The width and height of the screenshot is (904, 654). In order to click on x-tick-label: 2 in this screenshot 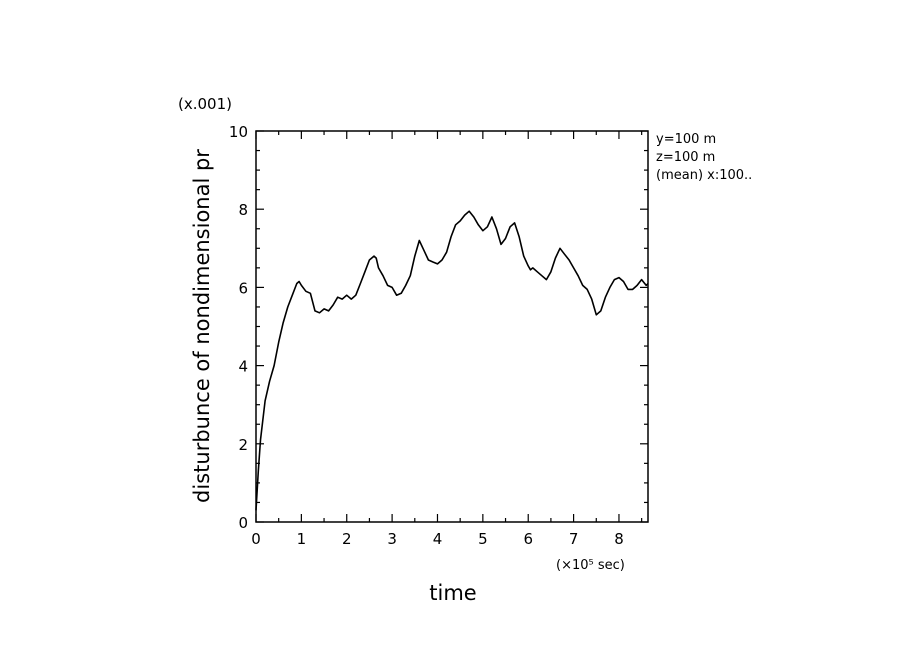, I will do `click(347, 539)`.